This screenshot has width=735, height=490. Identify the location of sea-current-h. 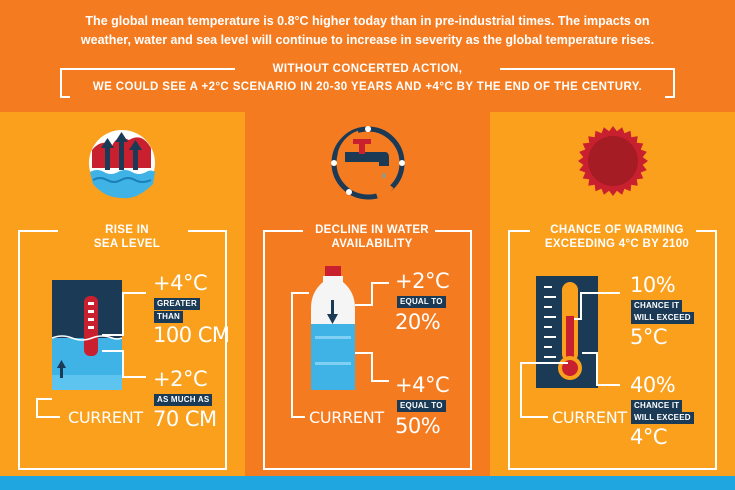
(48, 417).